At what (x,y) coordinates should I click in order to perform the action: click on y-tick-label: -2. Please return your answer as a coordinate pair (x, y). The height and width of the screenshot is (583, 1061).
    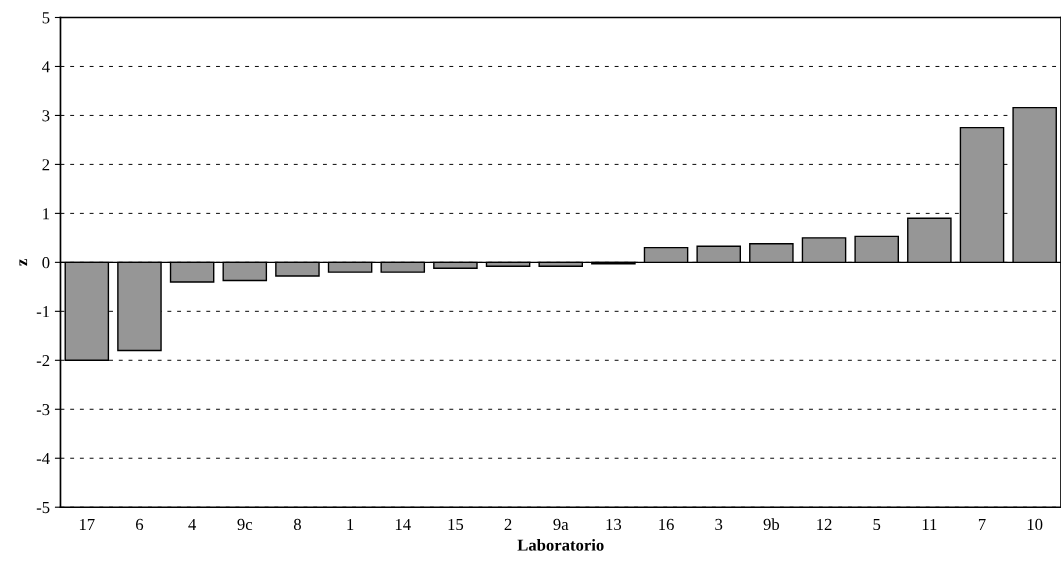
    Looking at the image, I should click on (43, 361).